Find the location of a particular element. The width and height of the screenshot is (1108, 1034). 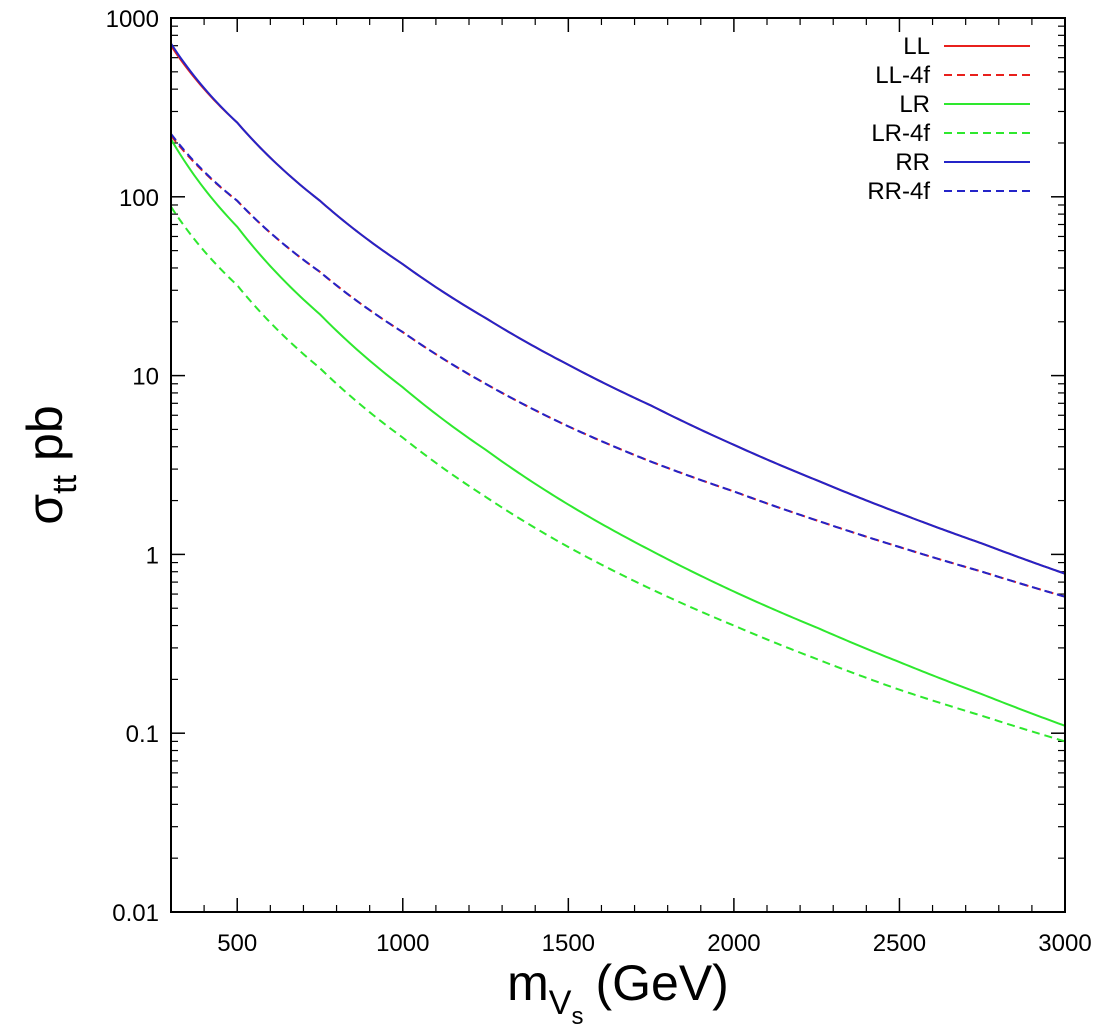

y-tick-label: 0.01 is located at coordinates (135, 913).